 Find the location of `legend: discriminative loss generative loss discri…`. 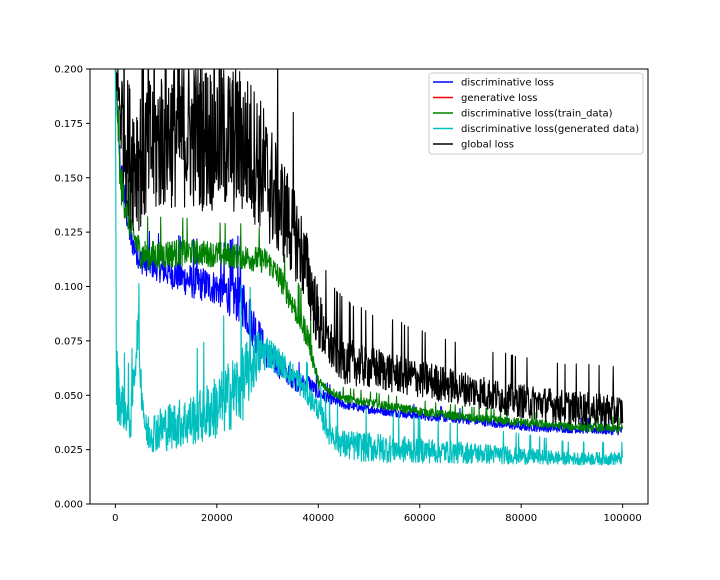

legend: discriminative loss generative loss discri… is located at coordinates (536, 113).